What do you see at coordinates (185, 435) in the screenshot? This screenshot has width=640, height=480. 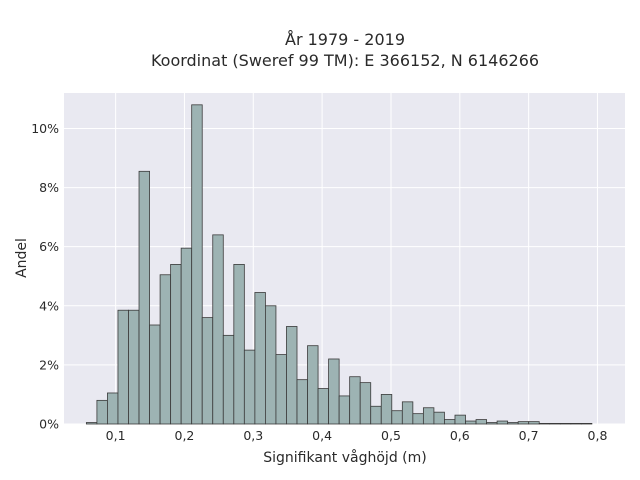 I see `x-tick-label: 0,2` at bounding box center [185, 435].